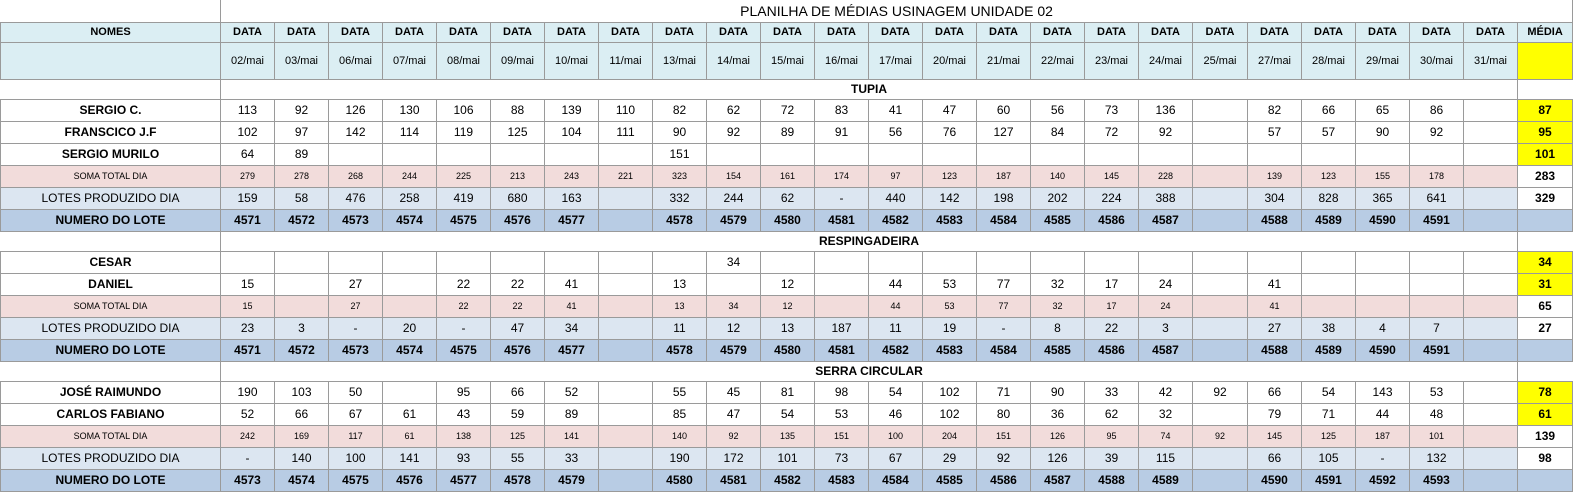 Image resolution: width=1581 pixels, height=492 pixels. What do you see at coordinates (247, 220) in the screenshot?
I see `value-cell: 4571` at bounding box center [247, 220].